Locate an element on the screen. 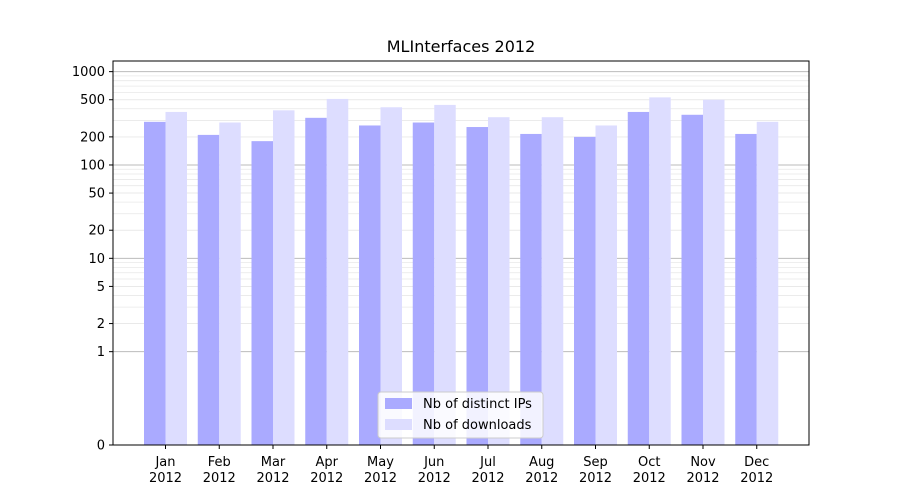 The height and width of the screenshot is (500, 900). y-tick-label: 0 is located at coordinates (101, 446).